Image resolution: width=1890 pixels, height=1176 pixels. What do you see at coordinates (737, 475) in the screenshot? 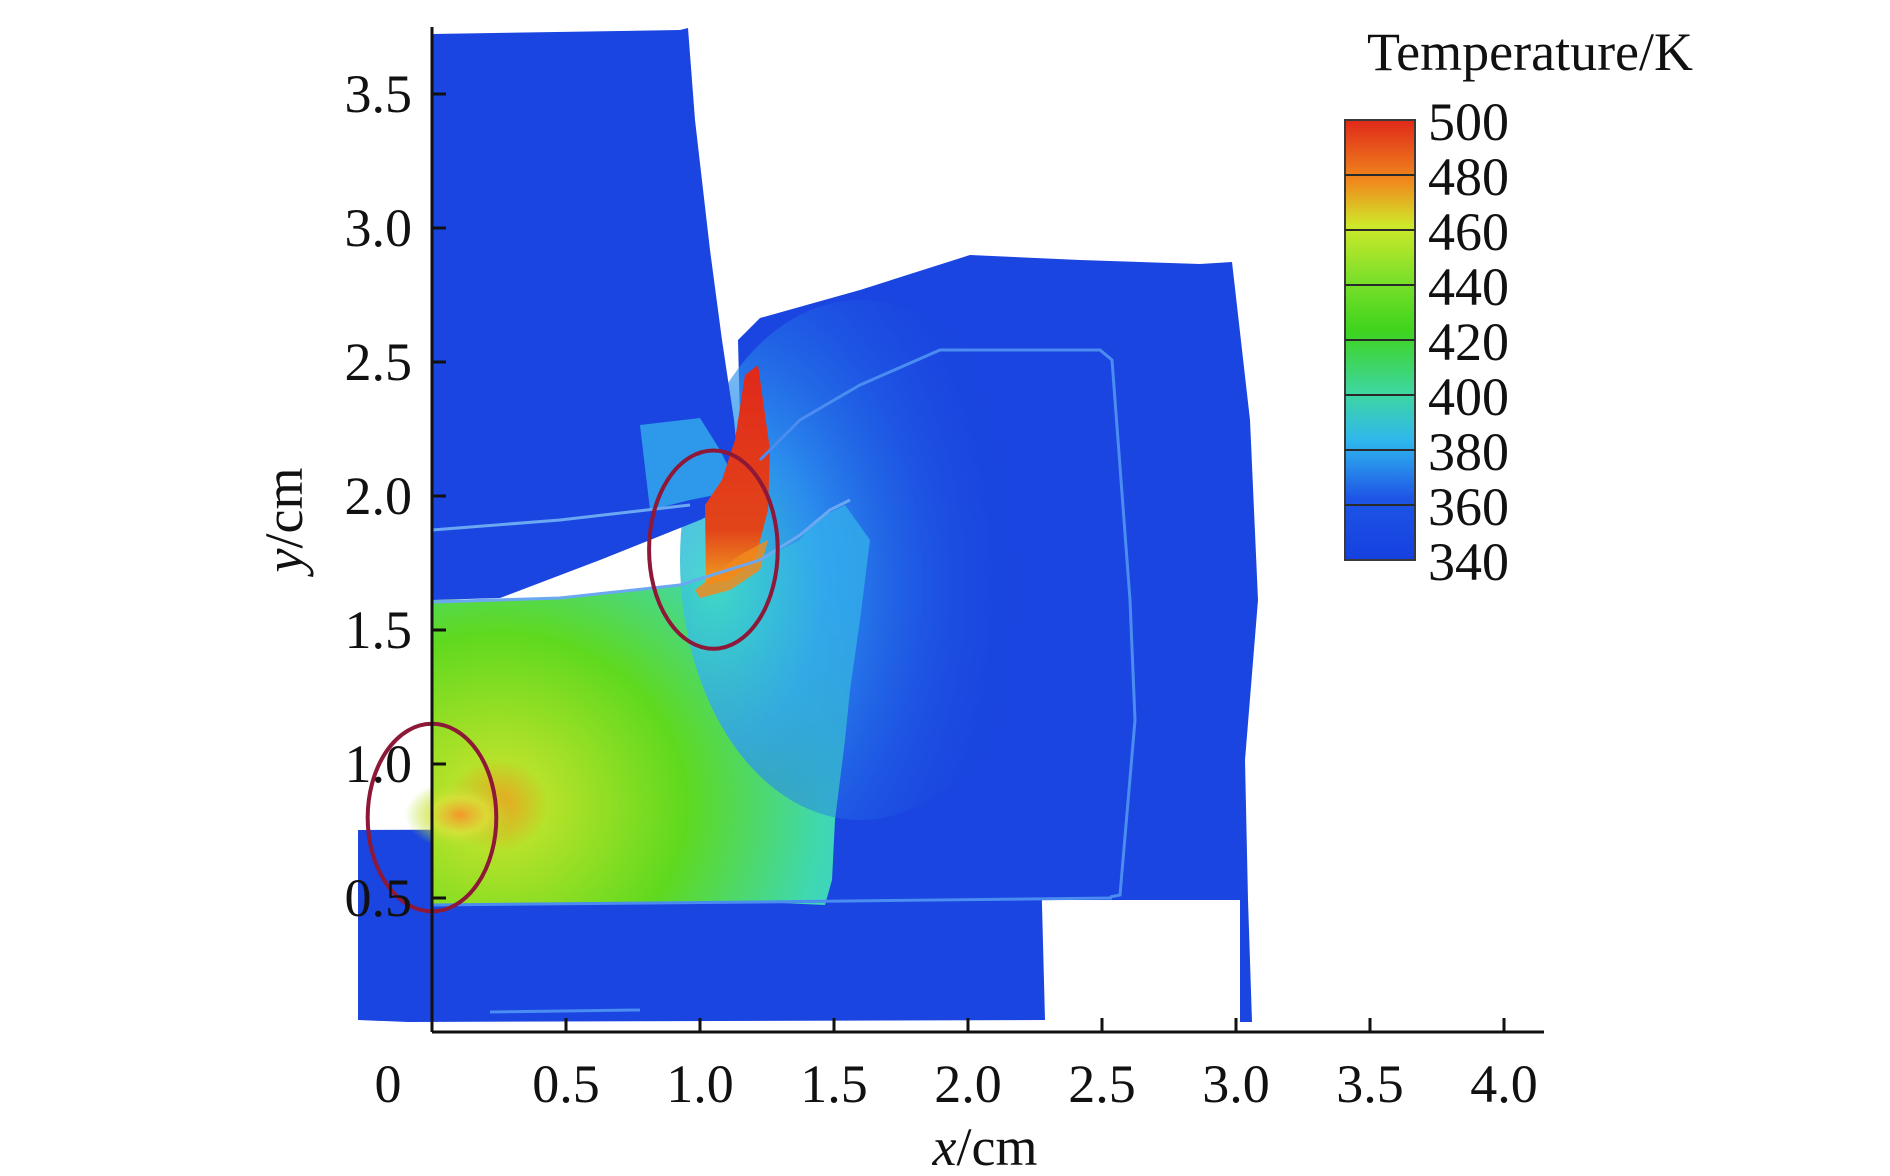
I see `tool-tip-hotspot` at bounding box center [737, 475].